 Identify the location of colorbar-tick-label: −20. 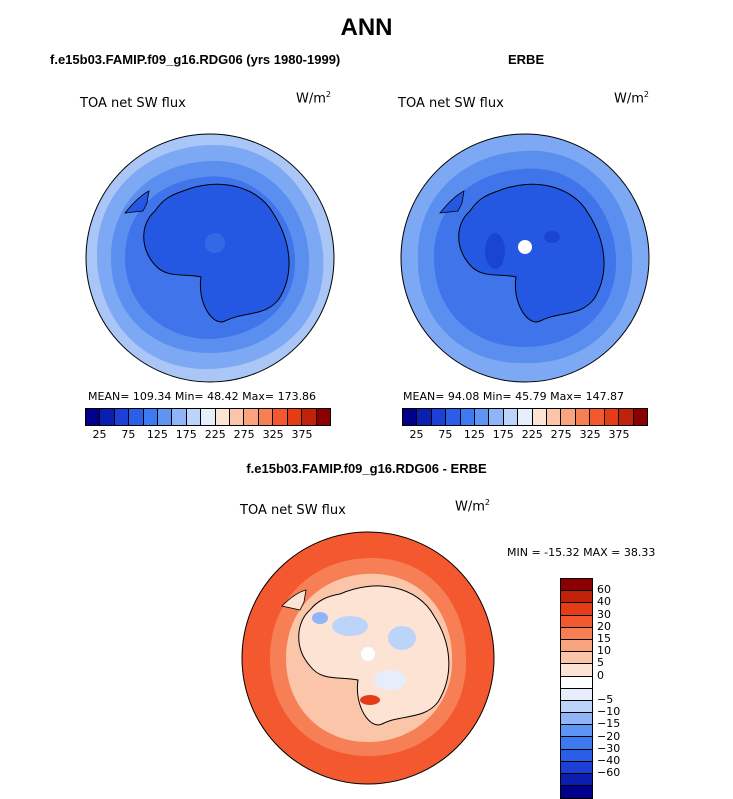
(609, 736).